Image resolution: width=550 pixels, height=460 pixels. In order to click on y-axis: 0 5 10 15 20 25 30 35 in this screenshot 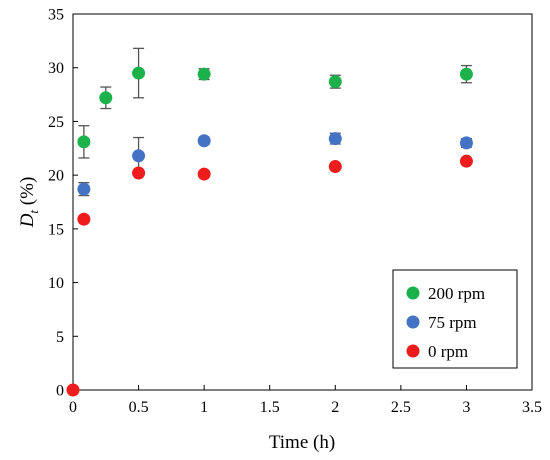, I will do `click(63, 203)`.